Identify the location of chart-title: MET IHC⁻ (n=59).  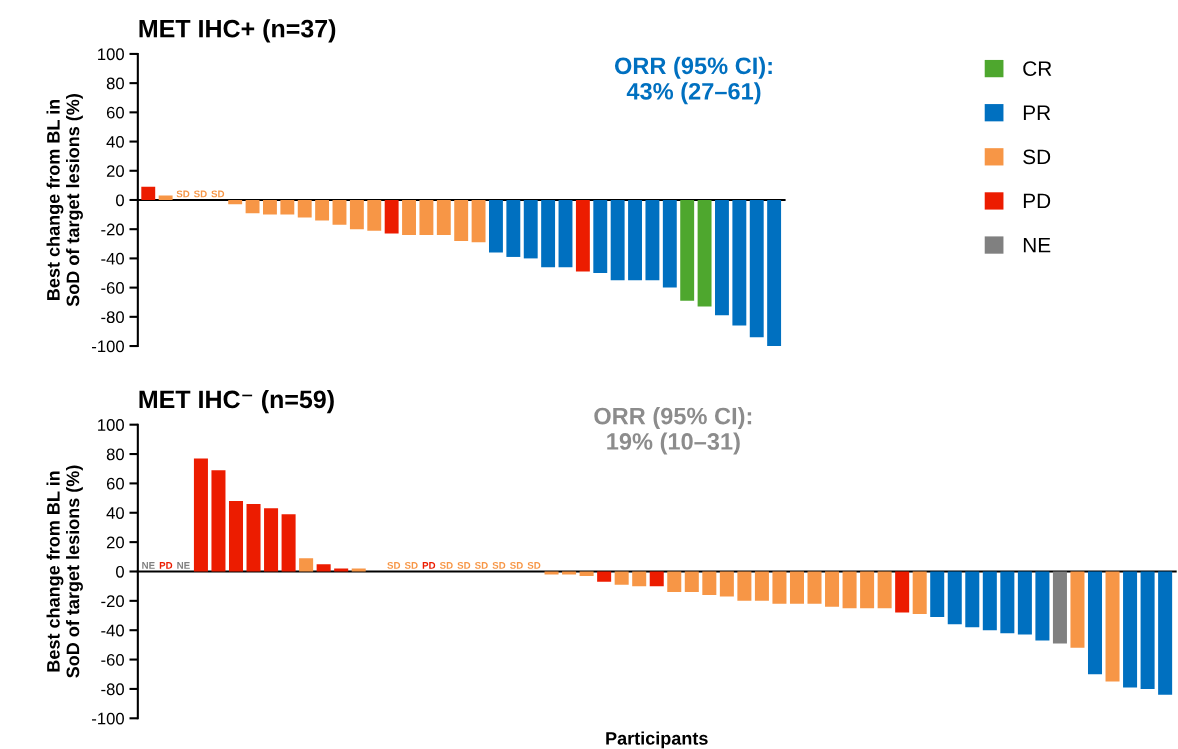
(236, 401).